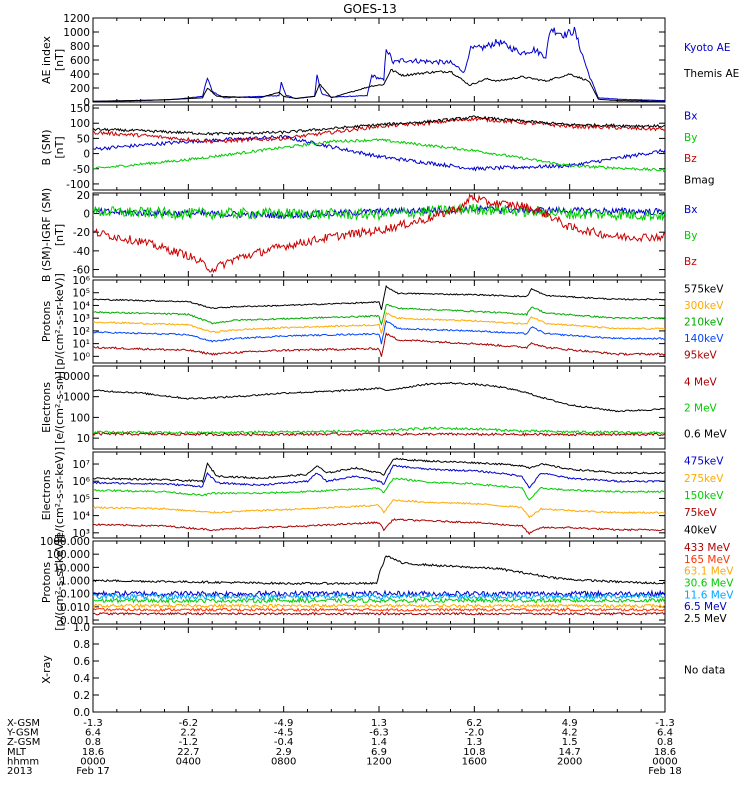 The height and width of the screenshot is (800, 750). Describe the element at coordinates (46, 582) in the screenshot. I see `y-axis-label: Protons` at that location.